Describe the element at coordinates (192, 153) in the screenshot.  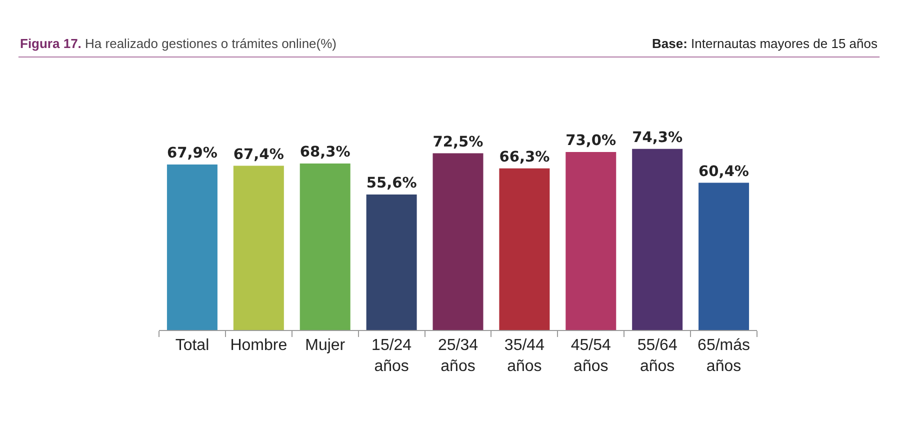
I see `data-label: 67,9%` at that location.